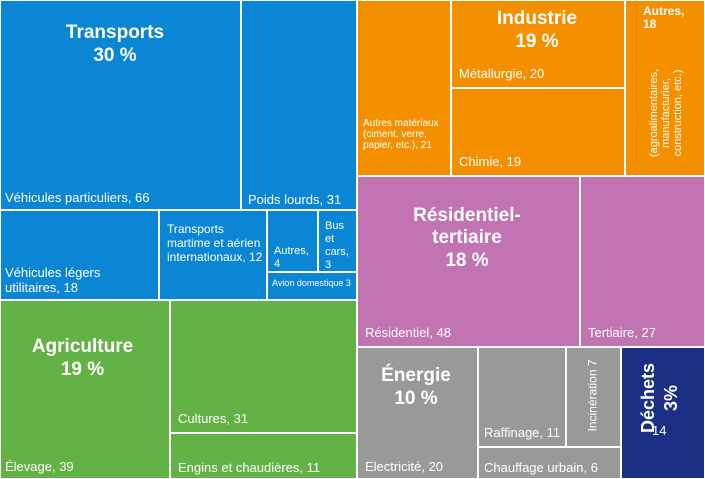 Image resolution: width=705 pixels, height=479 pixels. I want to click on sector-name: Transports, so click(115, 32).